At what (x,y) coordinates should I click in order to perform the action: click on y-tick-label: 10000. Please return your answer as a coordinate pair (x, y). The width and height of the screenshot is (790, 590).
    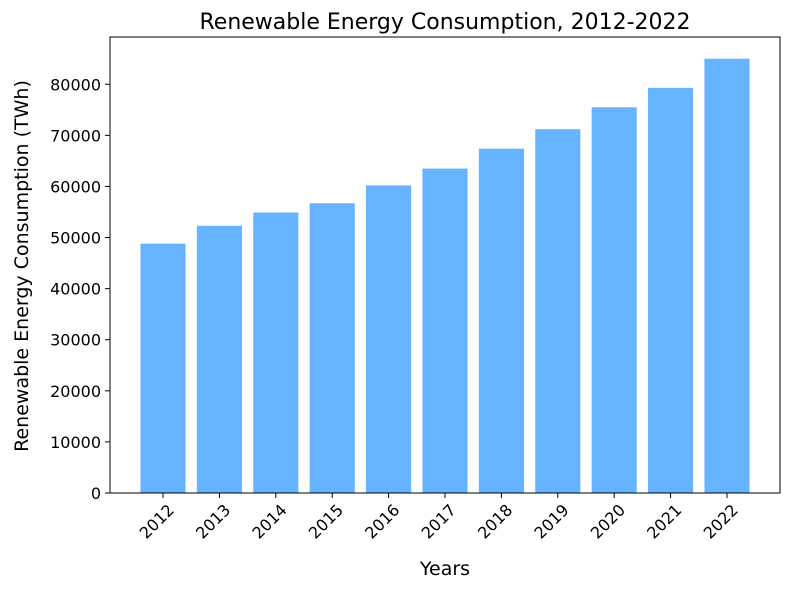
    Looking at the image, I should click on (75, 442).